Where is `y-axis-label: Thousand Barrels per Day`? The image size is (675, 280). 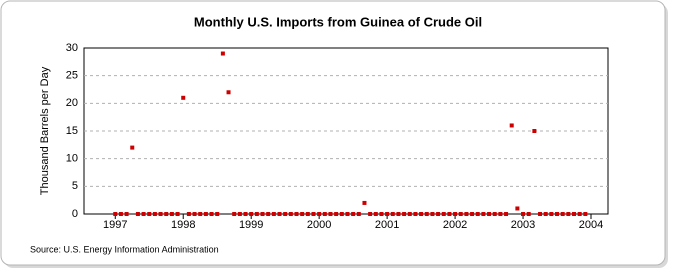
y-axis-label: Thousand Barrels per Day is located at coordinates (45, 130).